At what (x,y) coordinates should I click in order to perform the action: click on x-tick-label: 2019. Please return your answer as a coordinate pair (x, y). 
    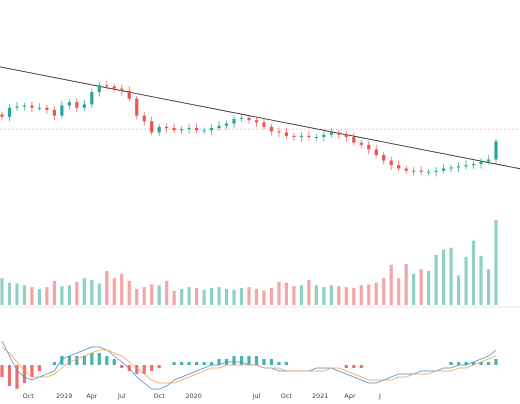
    Looking at the image, I should click on (64, 396).